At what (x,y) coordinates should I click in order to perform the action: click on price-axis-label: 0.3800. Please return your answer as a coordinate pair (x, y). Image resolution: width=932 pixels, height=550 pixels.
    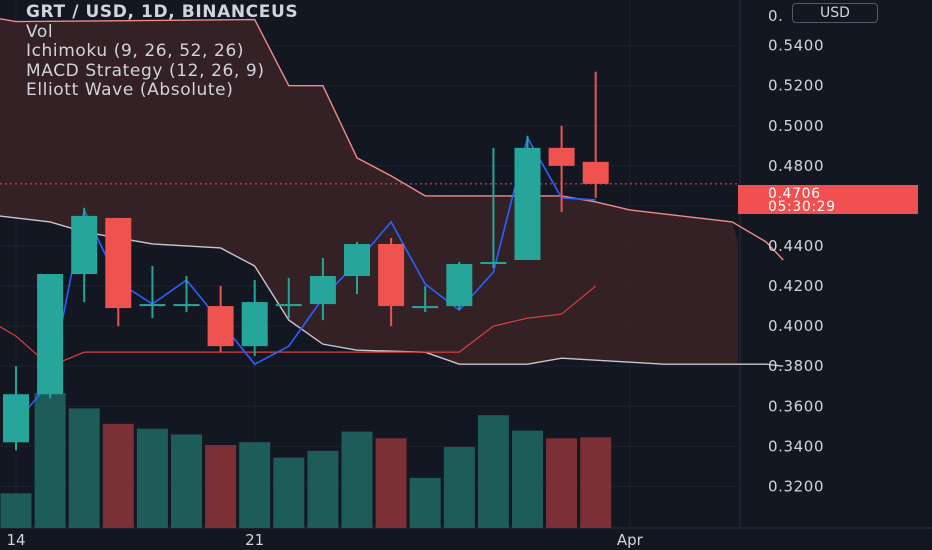
    Looking at the image, I should click on (796, 366).